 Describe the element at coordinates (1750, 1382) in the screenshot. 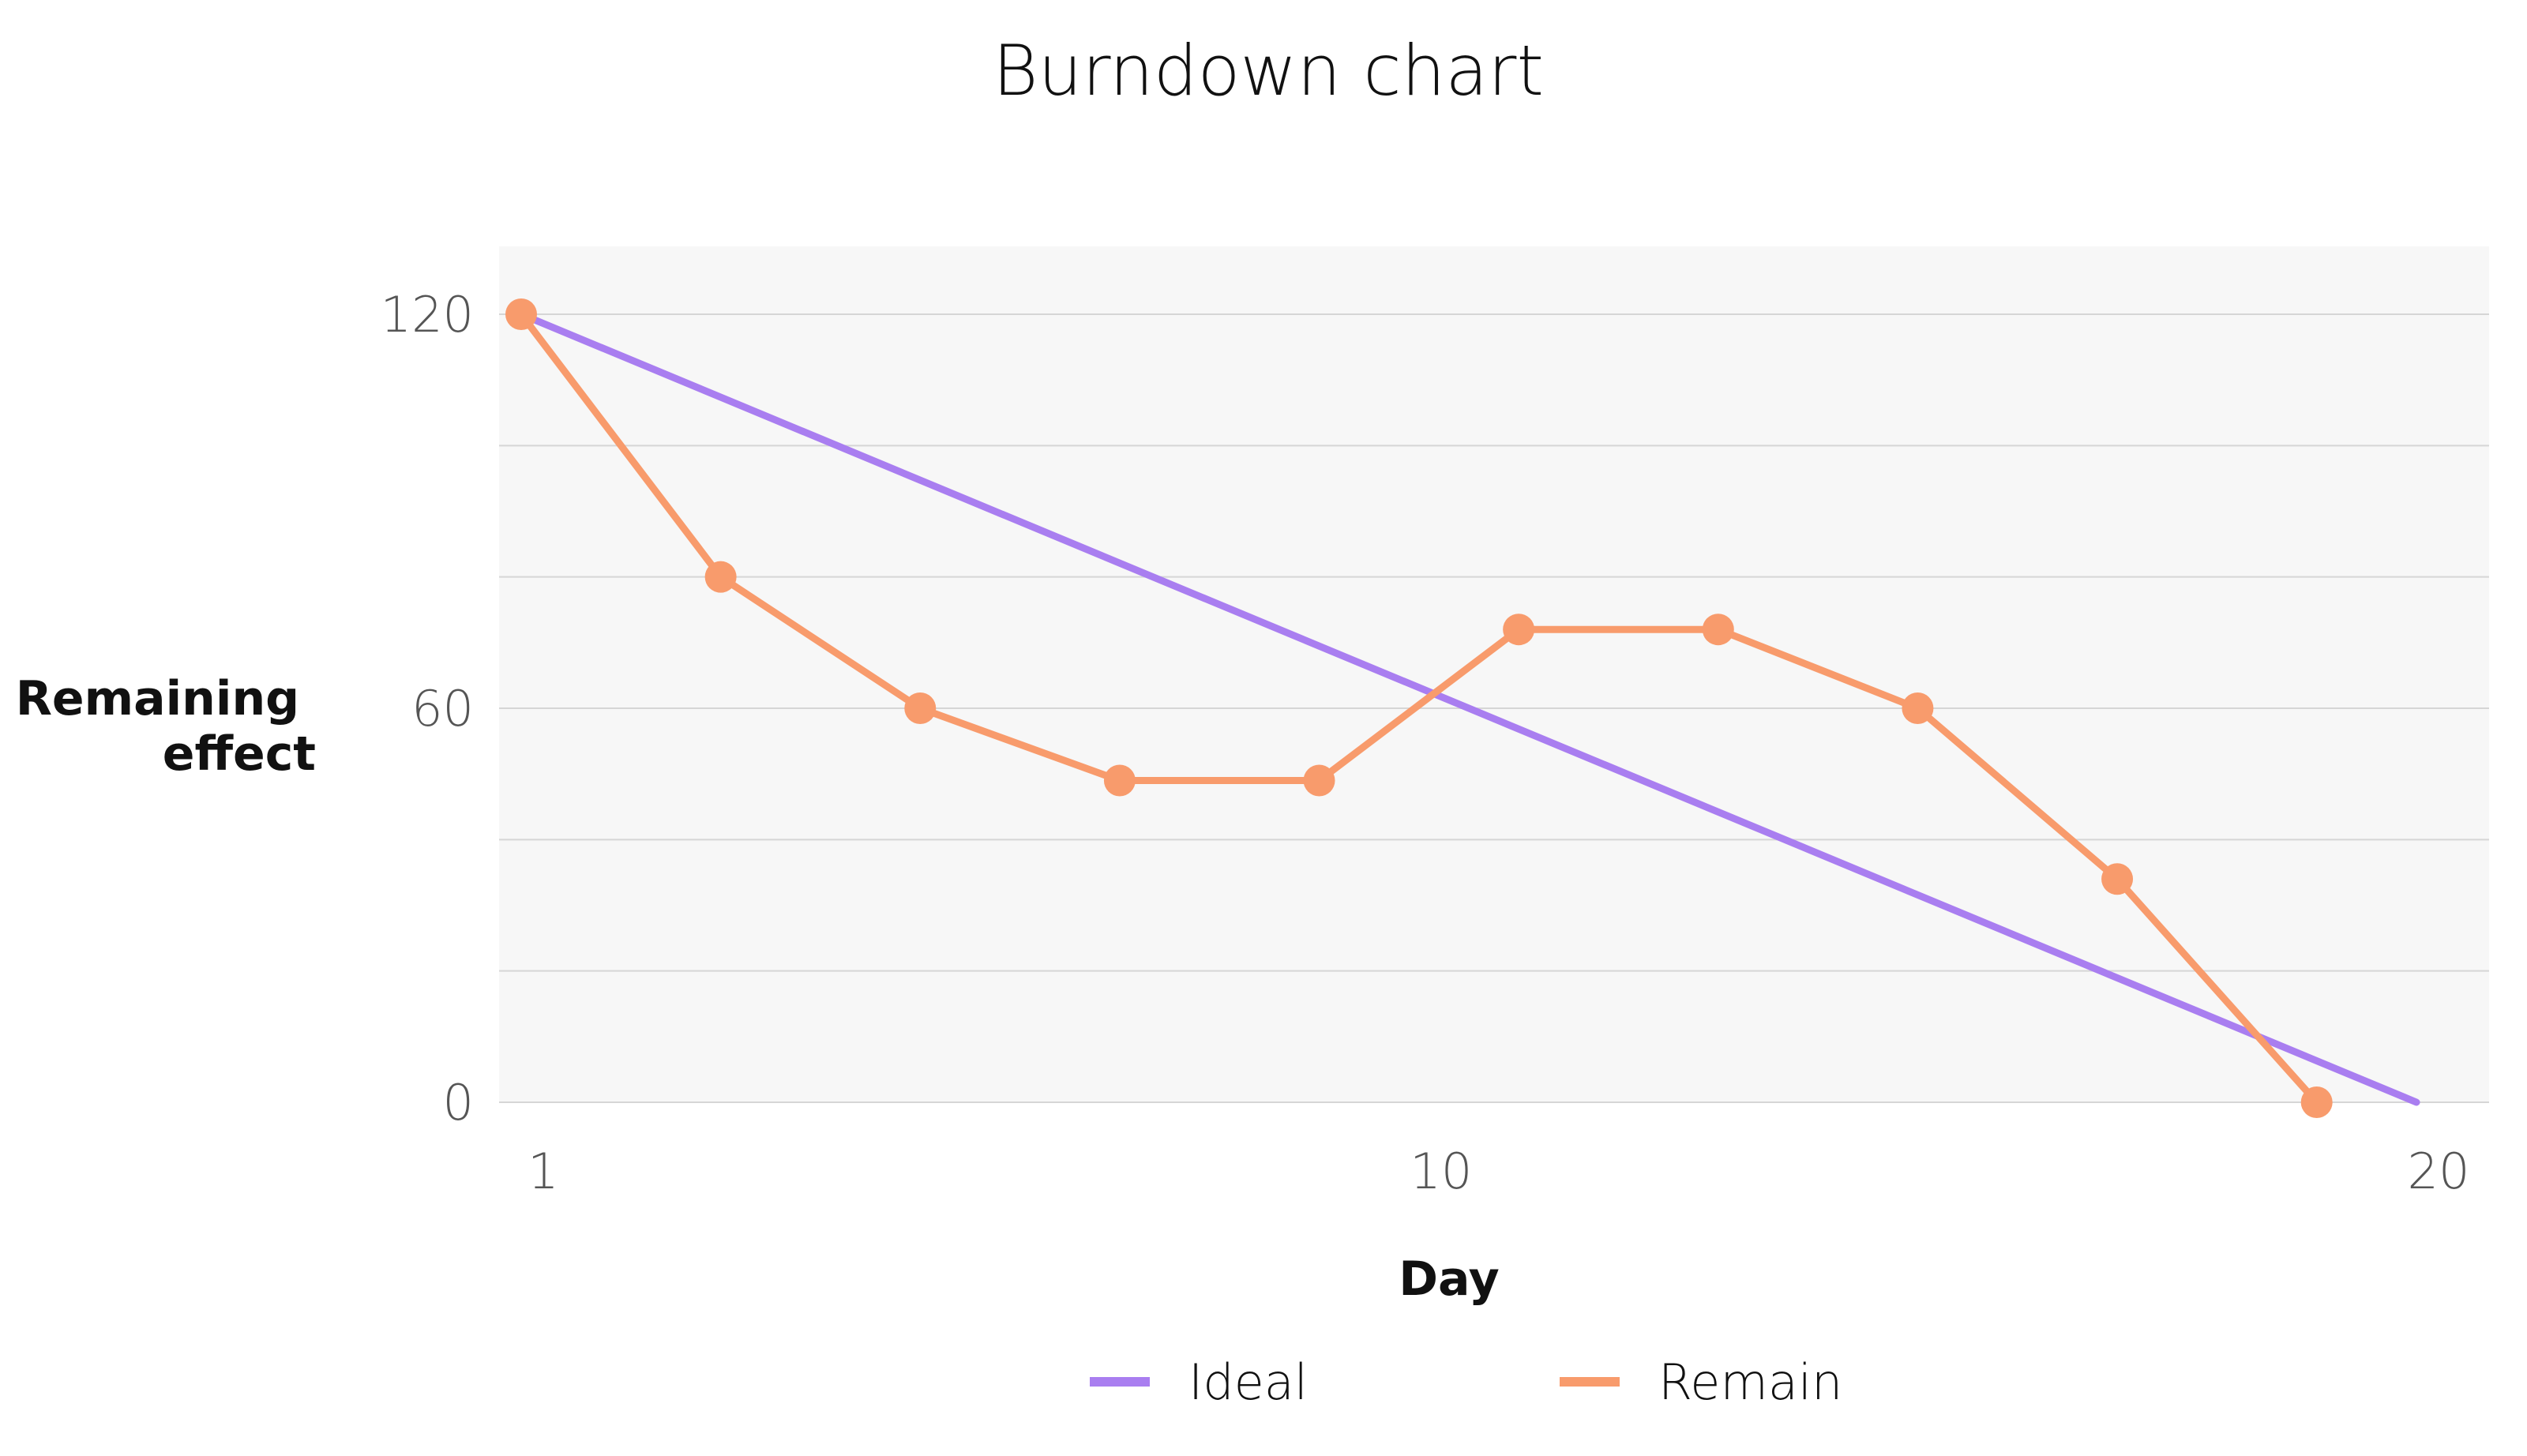

I see `legend-label-remain: Remain` at that location.